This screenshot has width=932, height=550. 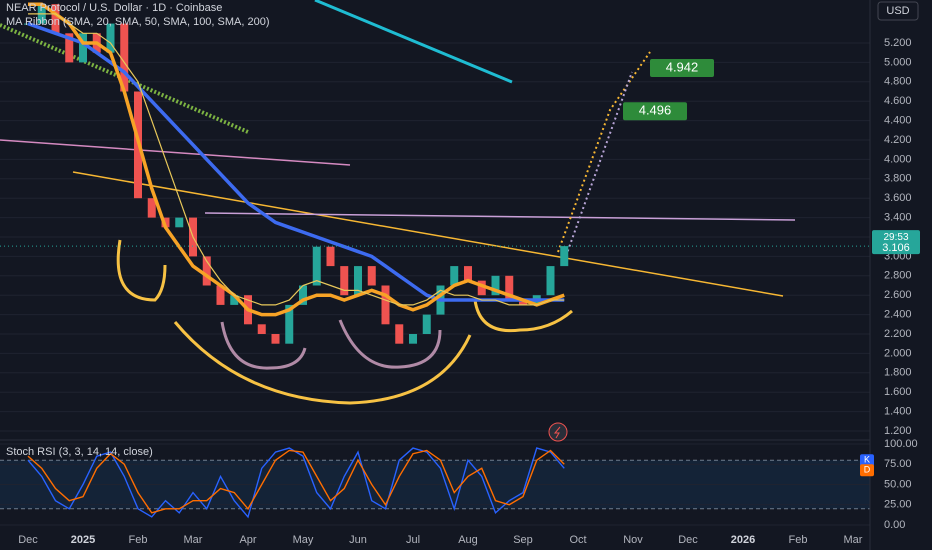 I want to click on y-tick-label: 4.800, so click(x=898, y=82).